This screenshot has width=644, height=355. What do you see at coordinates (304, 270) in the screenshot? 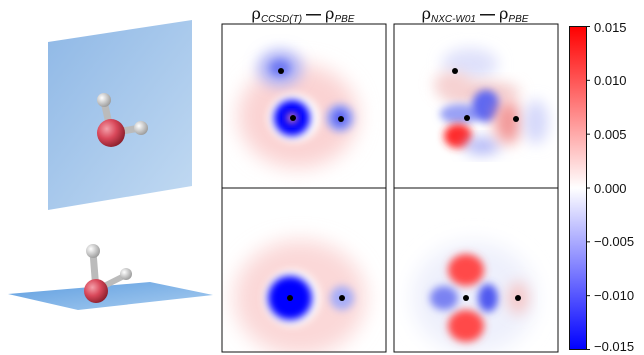
I see `map-ccsd-horizontal` at bounding box center [304, 270].